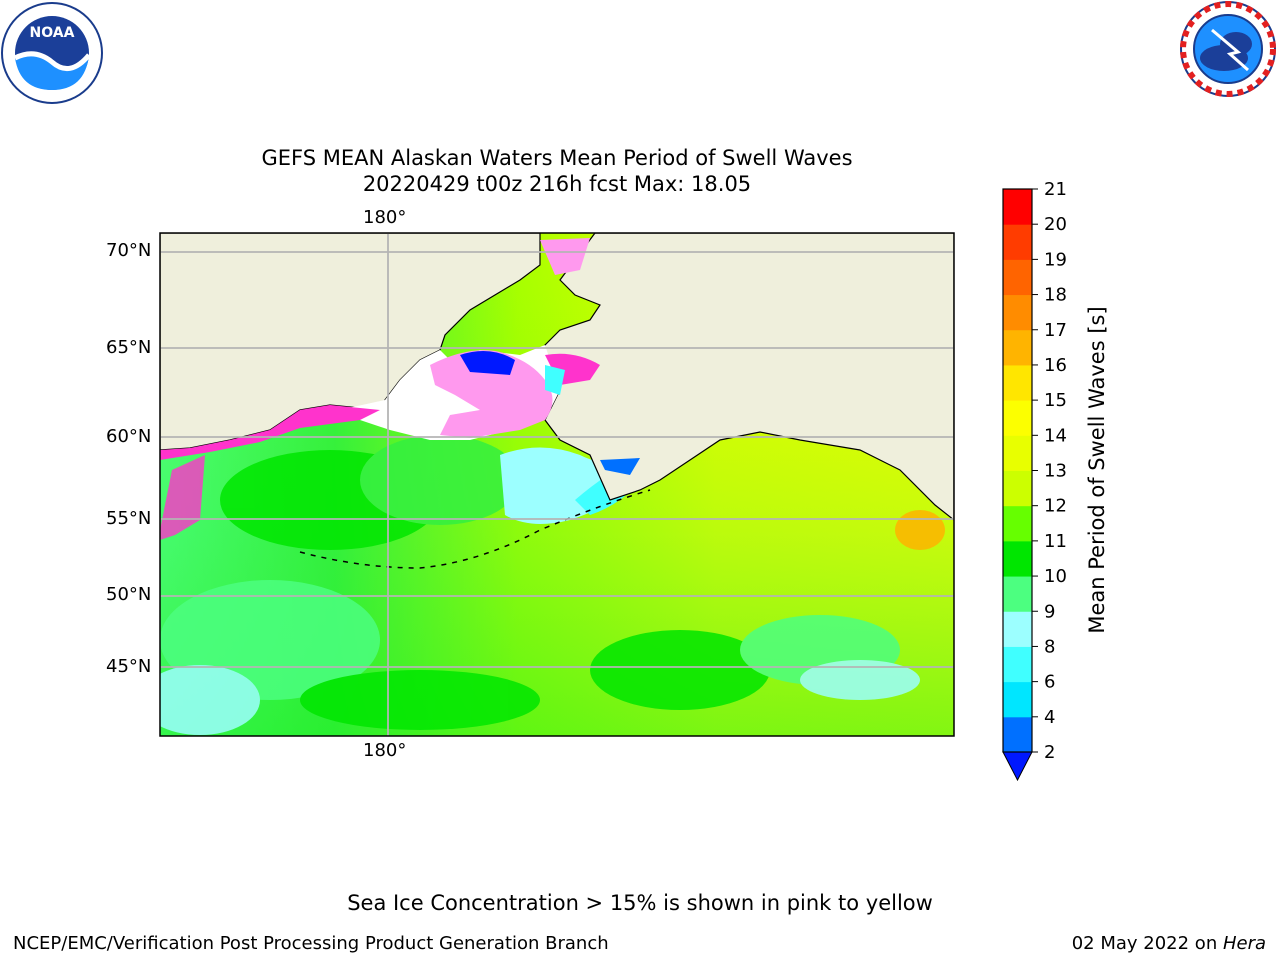  I want to click on colorbar-tick-label: 6, so click(1049, 682).